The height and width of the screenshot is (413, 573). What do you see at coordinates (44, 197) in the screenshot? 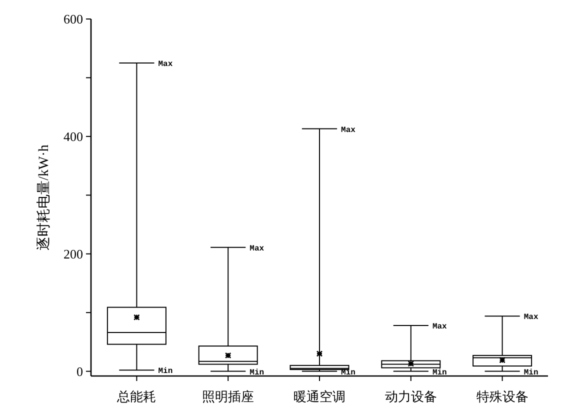
I see `y-axis-title: 逐时耗电量/kW·h` at bounding box center [44, 197].